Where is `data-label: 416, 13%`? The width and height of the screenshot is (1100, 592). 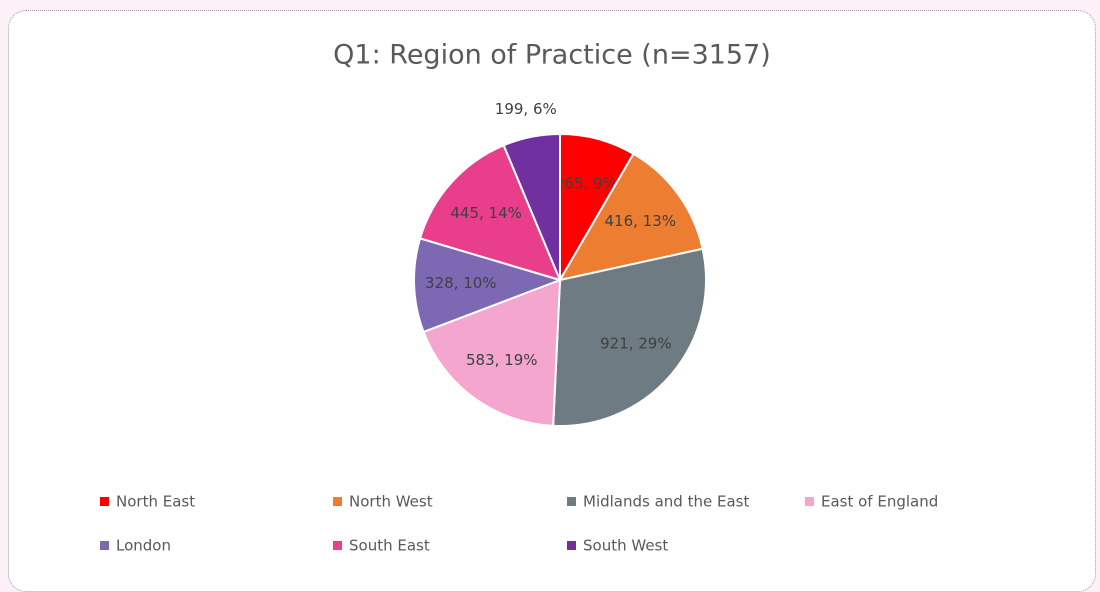
data-label: 416, 13% is located at coordinates (640, 221).